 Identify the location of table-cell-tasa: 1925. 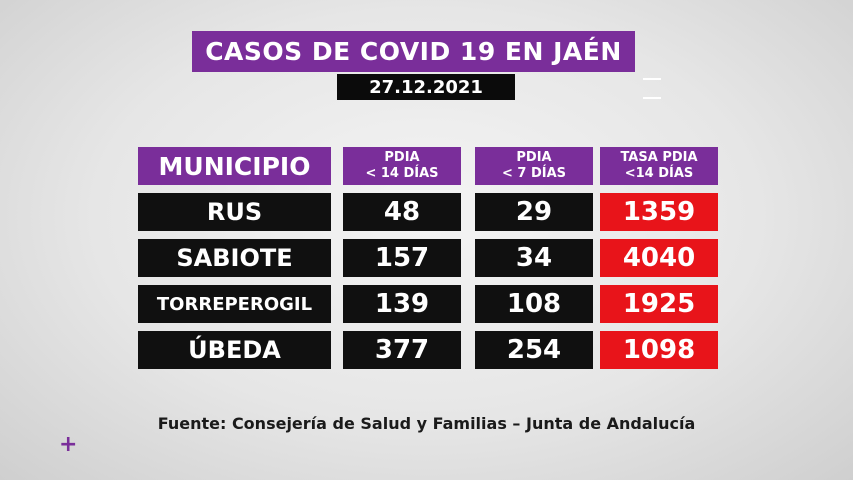
(659, 304).